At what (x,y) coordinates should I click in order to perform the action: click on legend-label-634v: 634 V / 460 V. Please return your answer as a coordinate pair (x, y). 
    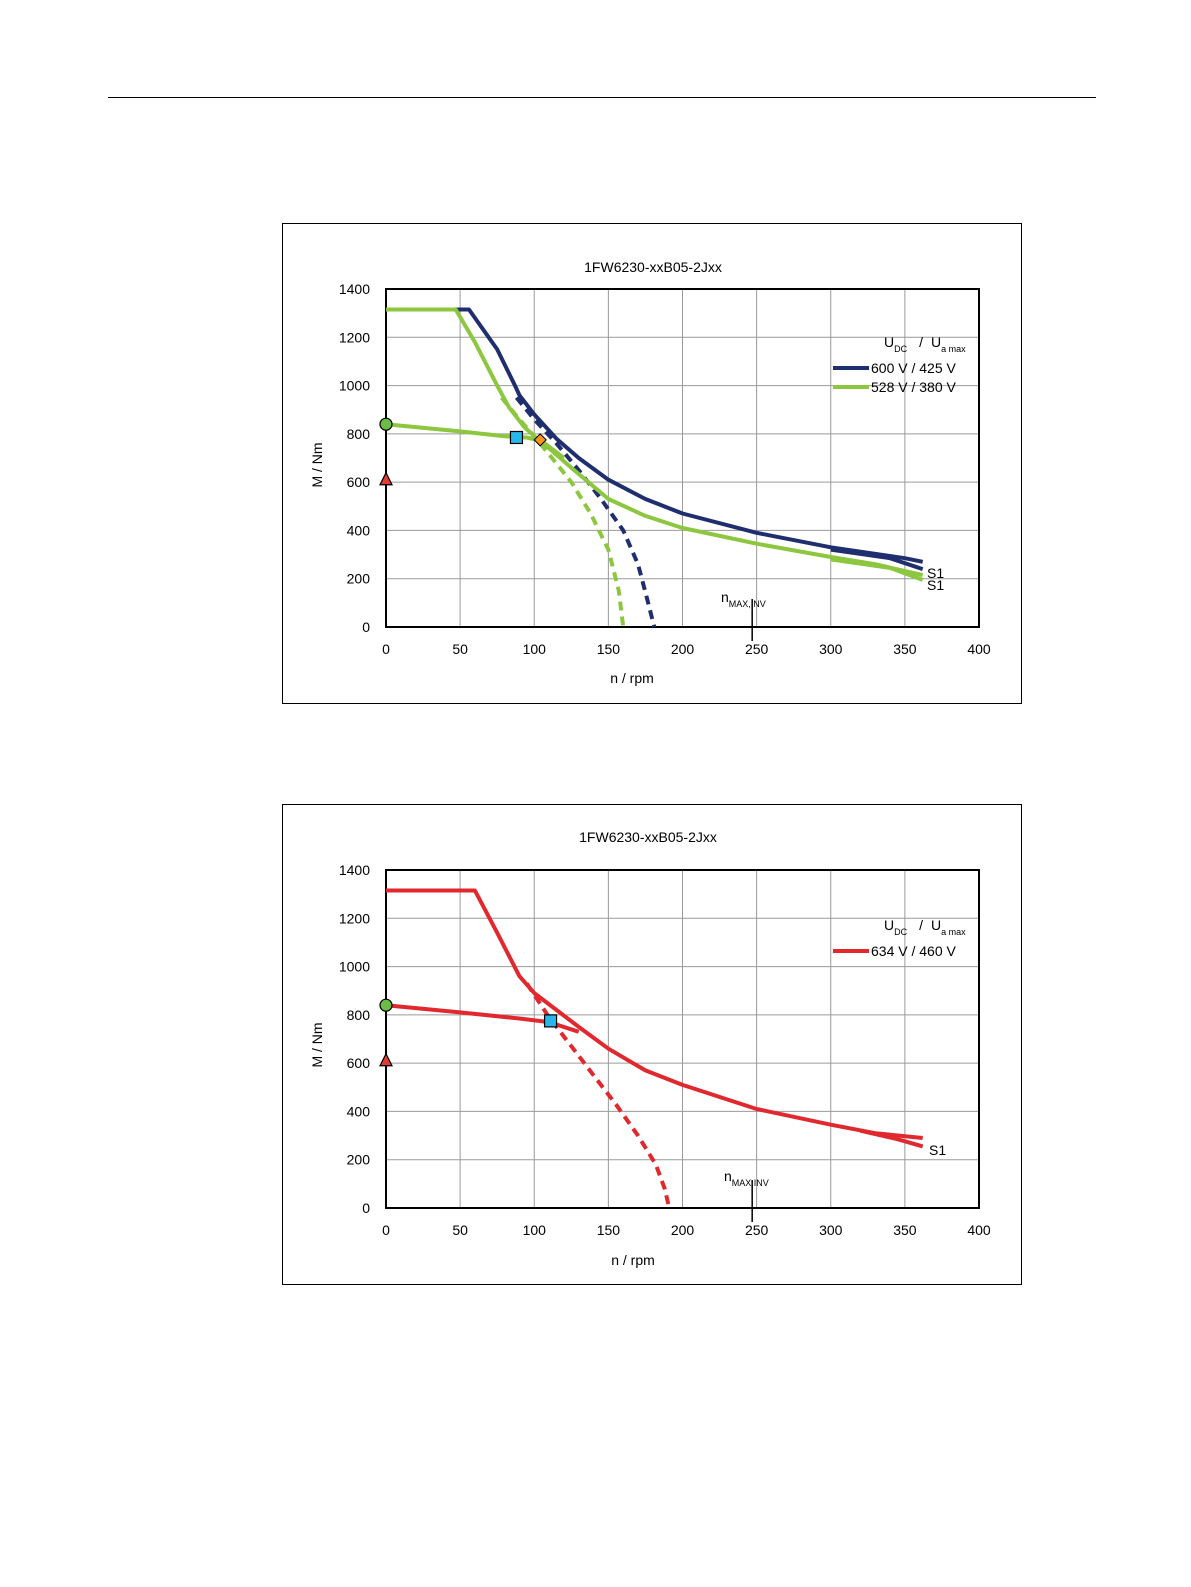
    Looking at the image, I should click on (914, 951).